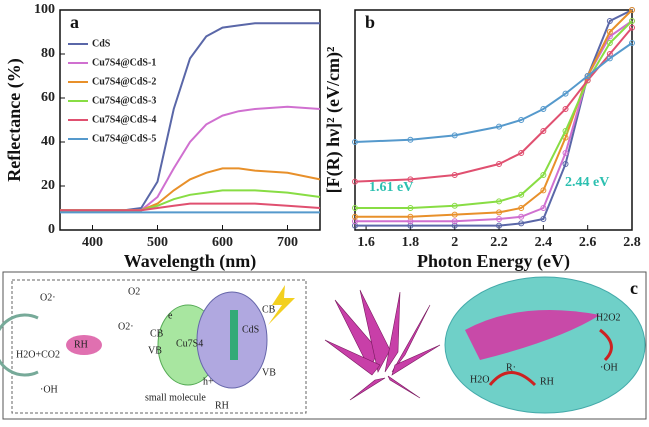 The image size is (649, 427). What do you see at coordinates (208, 381) in the screenshot?
I see `label: h+` at bounding box center [208, 381].